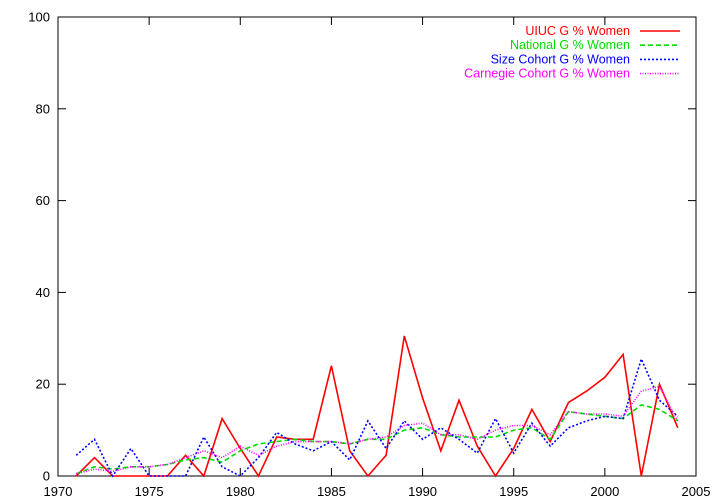 This screenshot has width=720, height=504. Describe the element at coordinates (39, 17) in the screenshot. I see `y-tick-label: 100` at that location.